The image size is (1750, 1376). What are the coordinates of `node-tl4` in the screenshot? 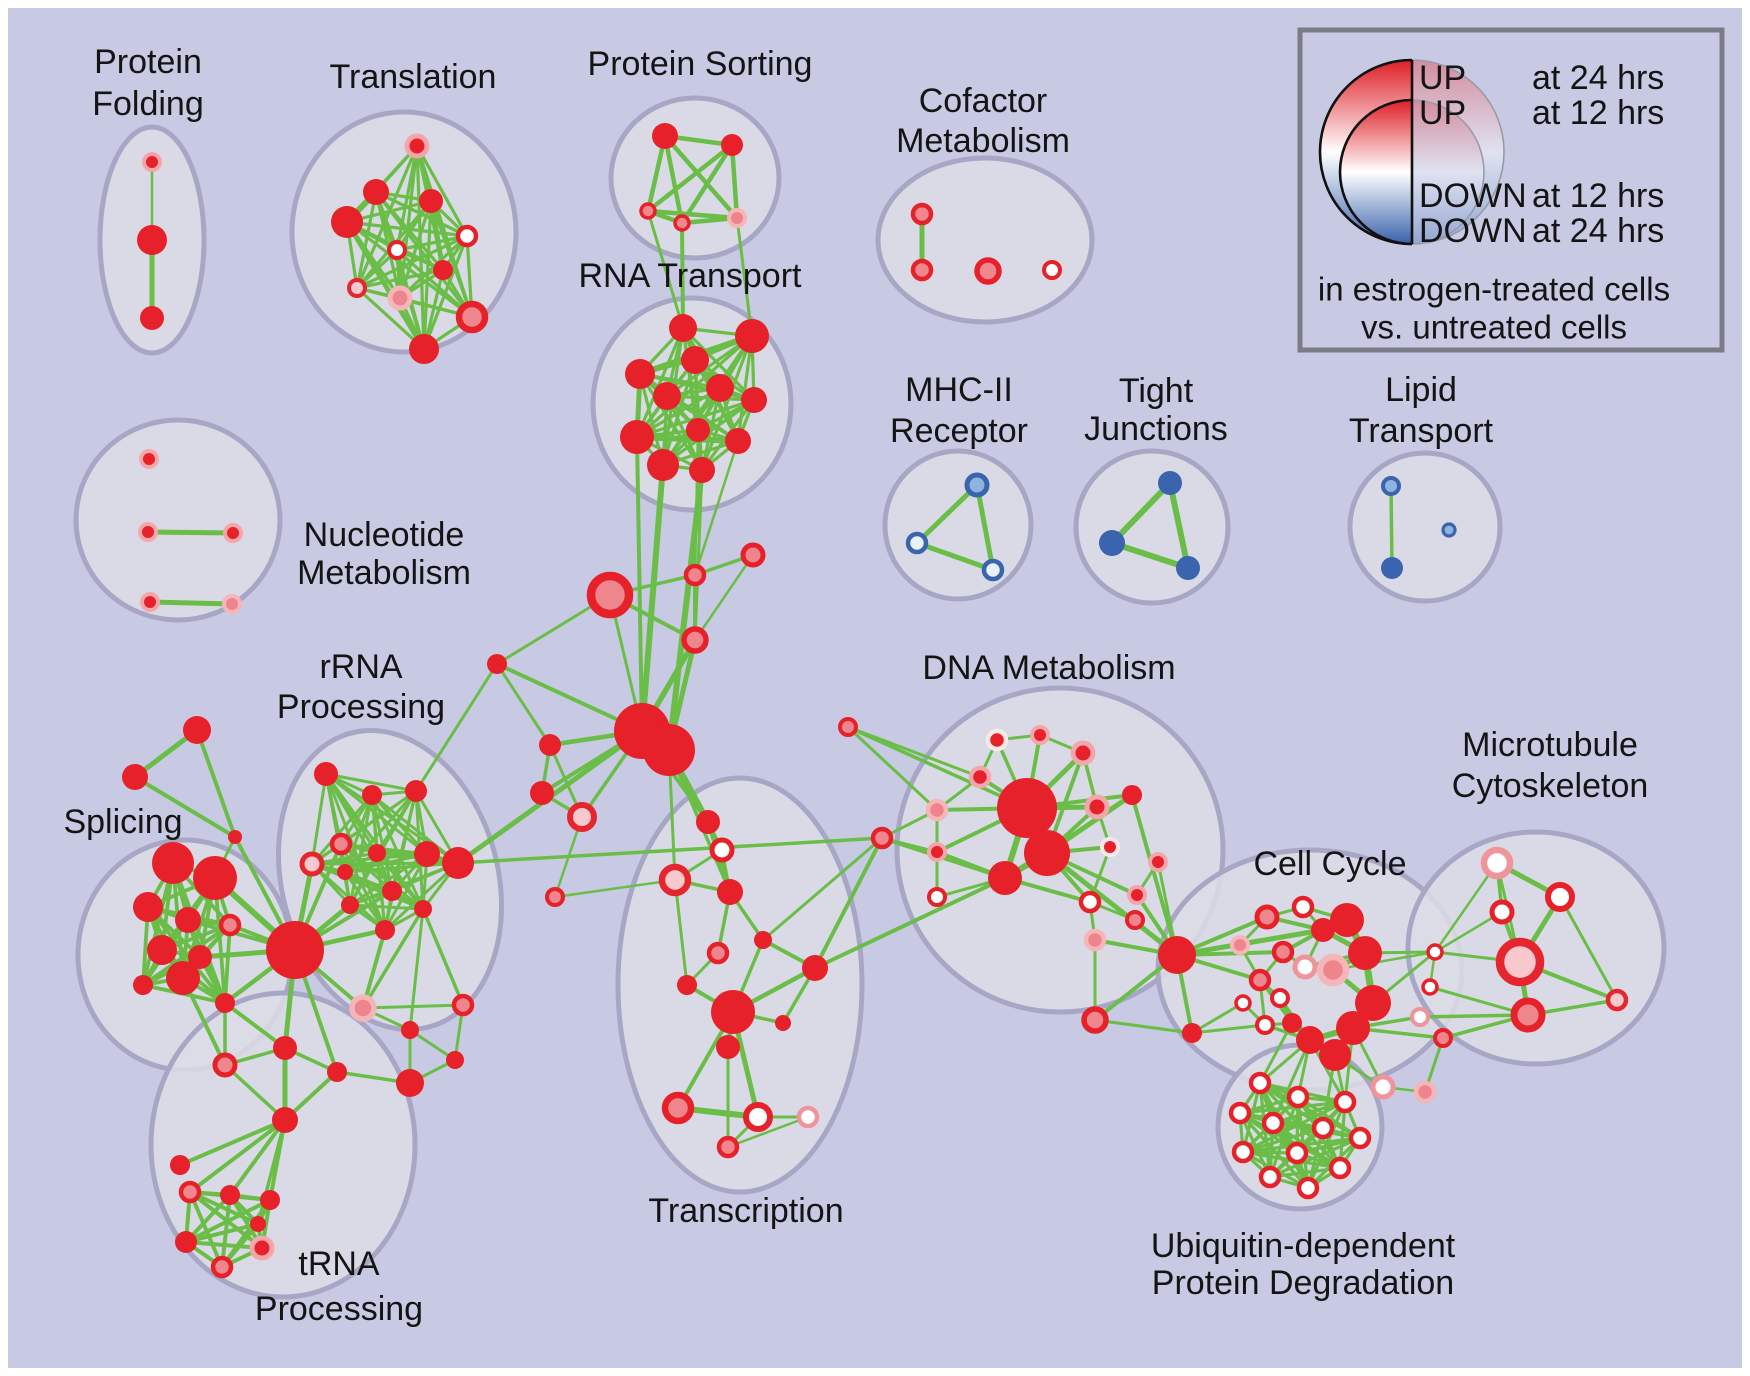 It's located at (347, 222).